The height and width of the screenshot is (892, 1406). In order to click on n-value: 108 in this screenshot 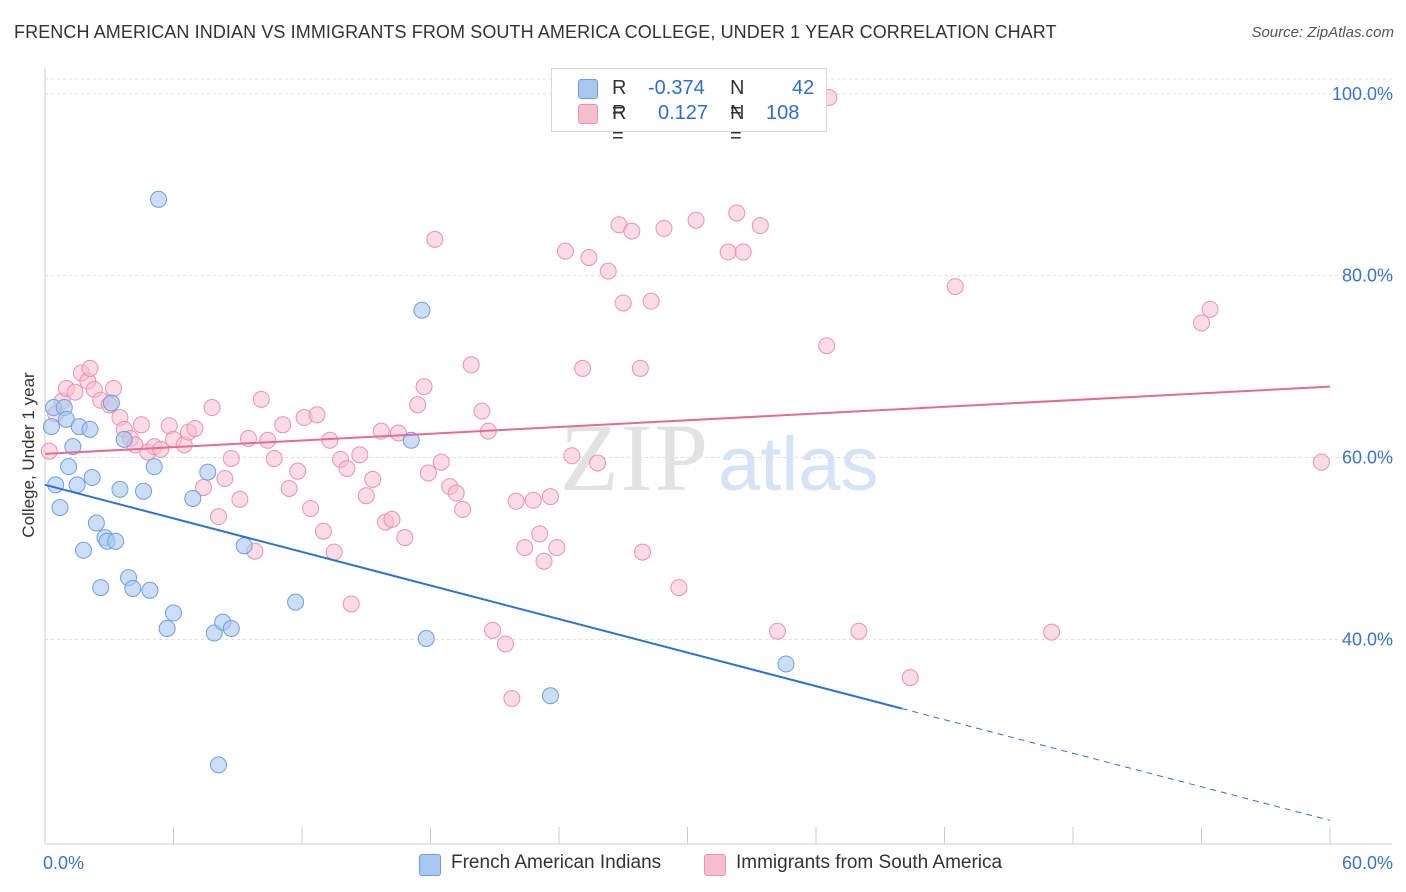, I will do `click(783, 113)`.